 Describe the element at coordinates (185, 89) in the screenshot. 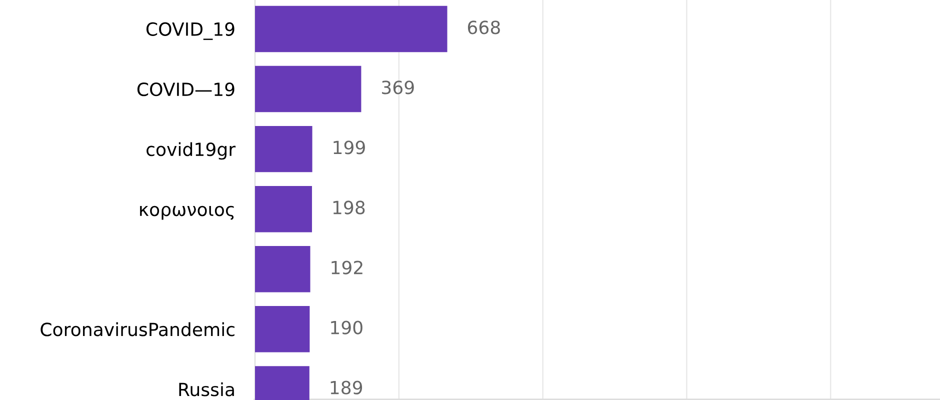

I see `y-tick-label: COVID—19` at that location.